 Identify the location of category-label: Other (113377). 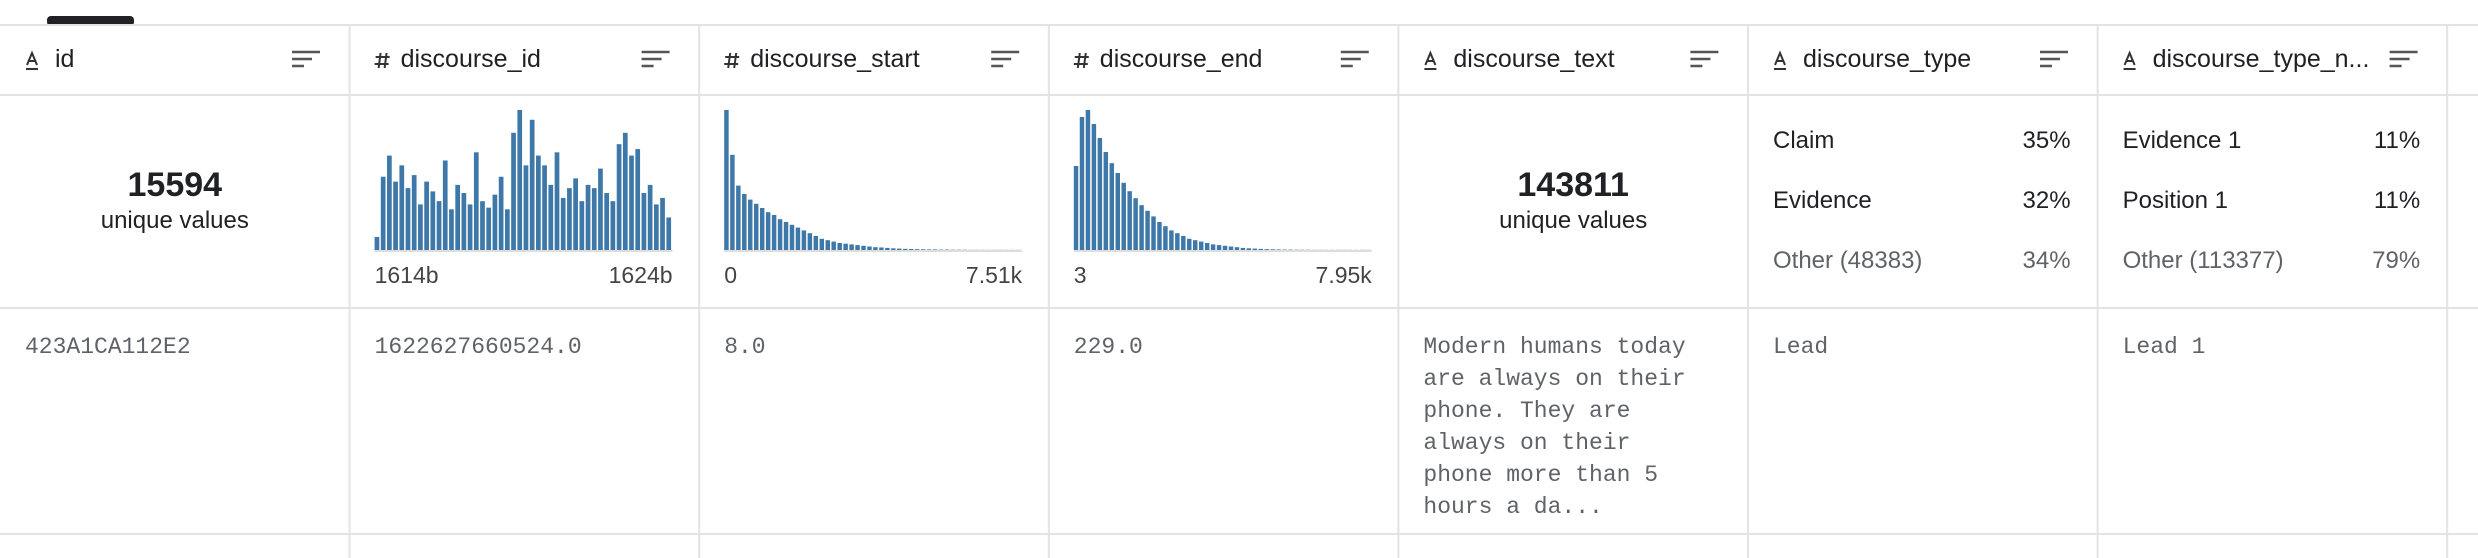
(2203, 260).